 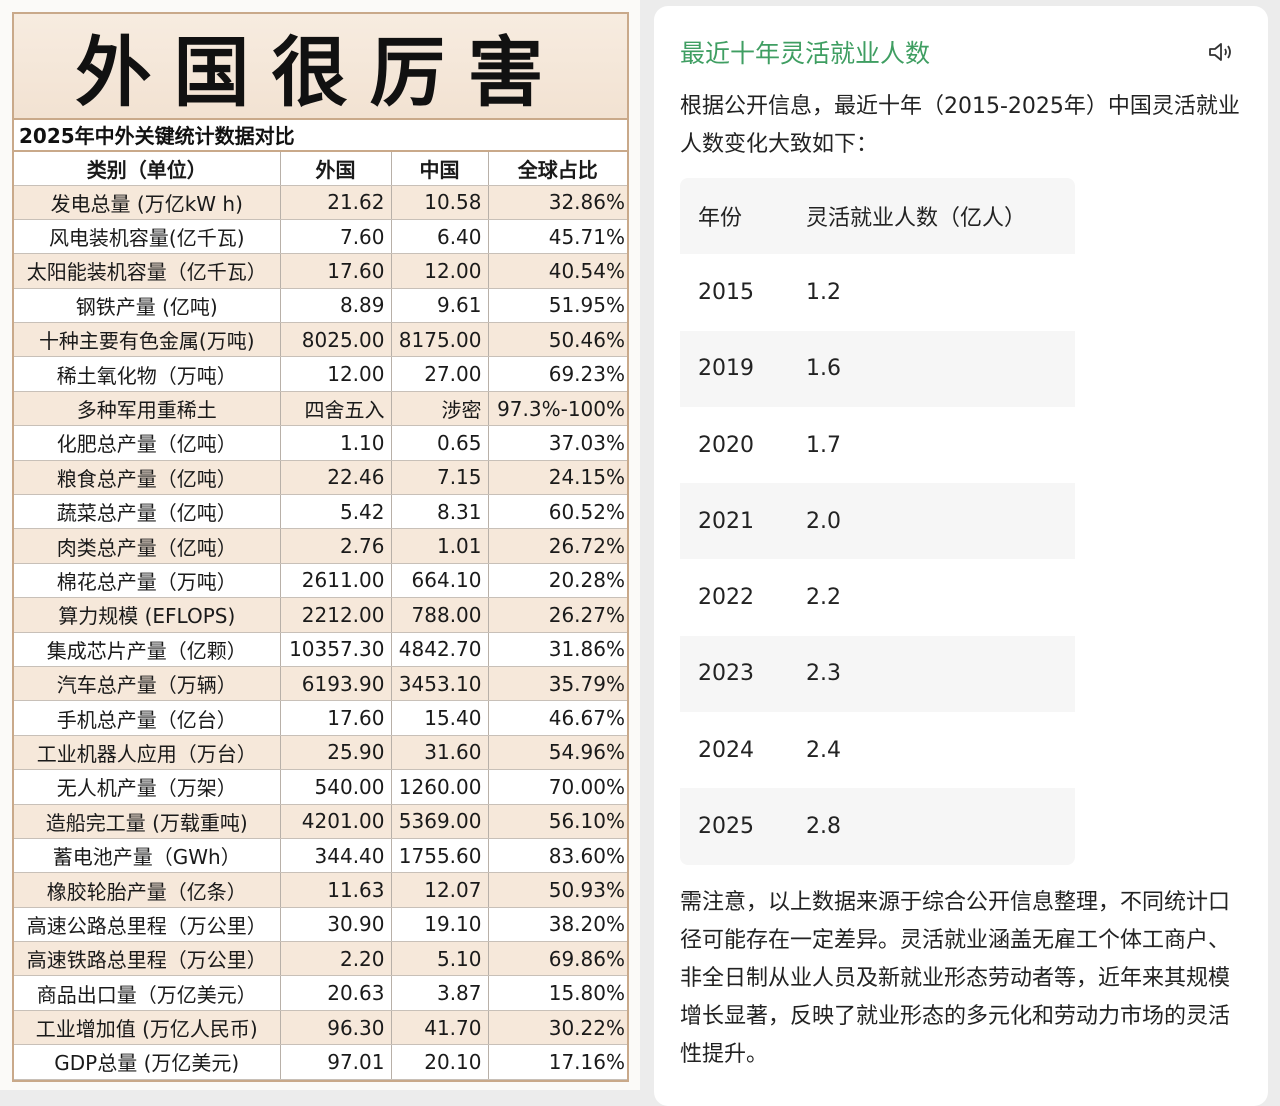 What do you see at coordinates (147, 1062) in the screenshot?
I see `cell-category: GDP总量 (万亿美元)` at bounding box center [147, 1062].